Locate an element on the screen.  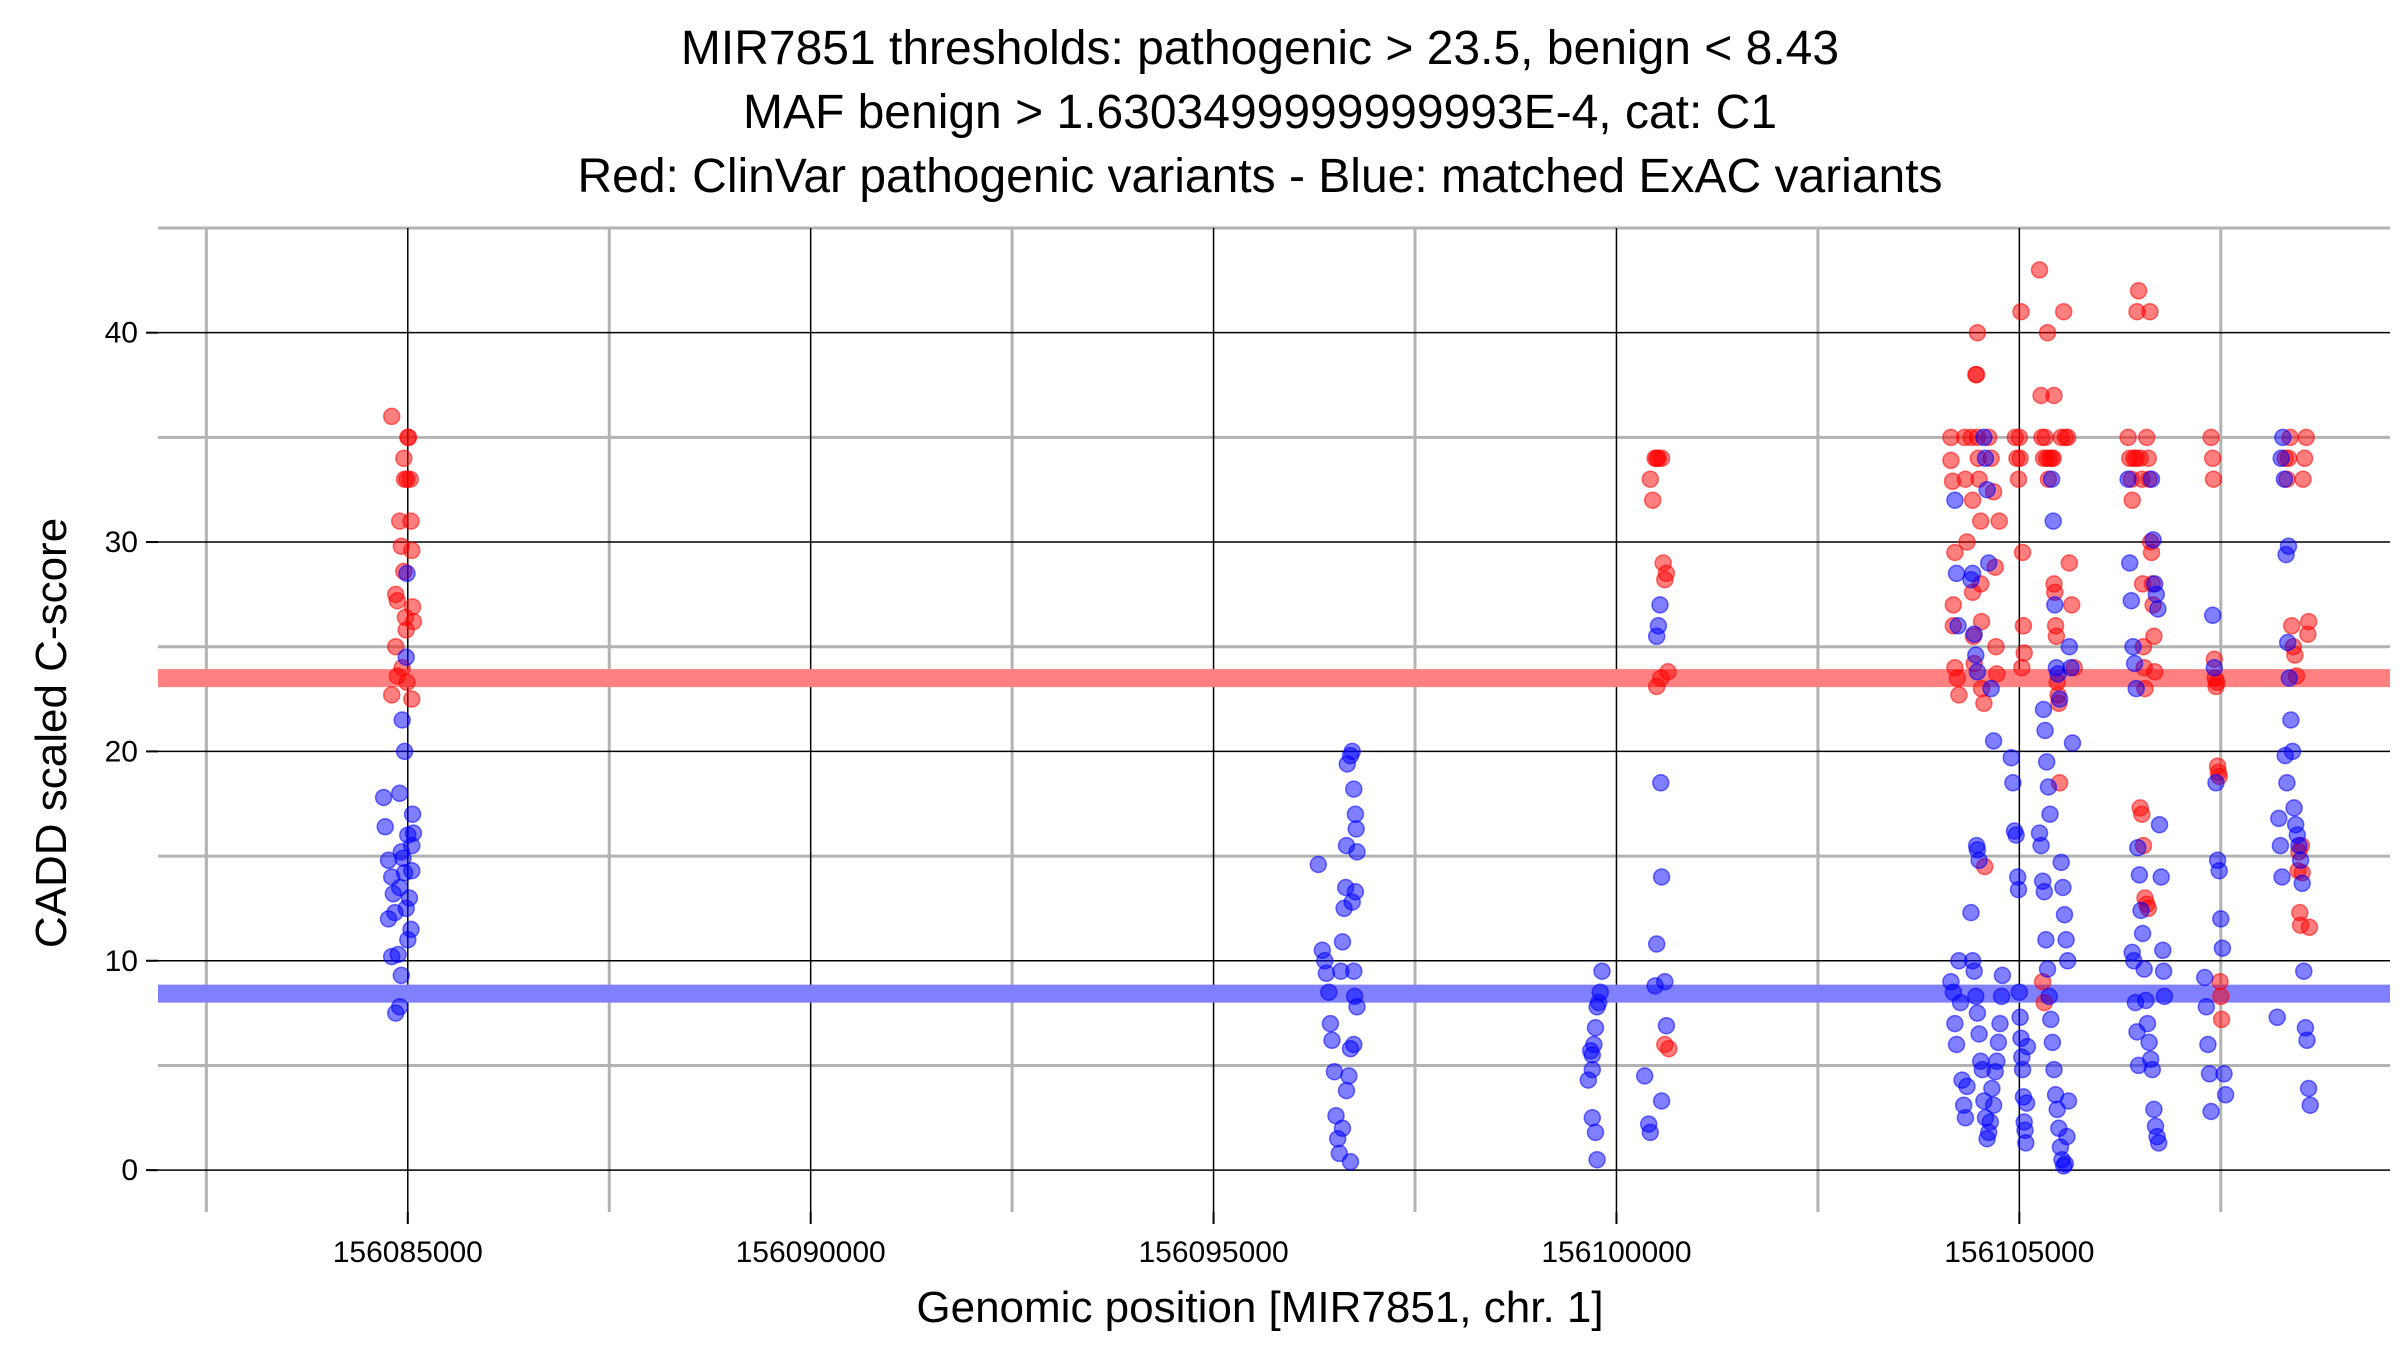
y-tick-label: 30 is located at coordinates (121, 542).